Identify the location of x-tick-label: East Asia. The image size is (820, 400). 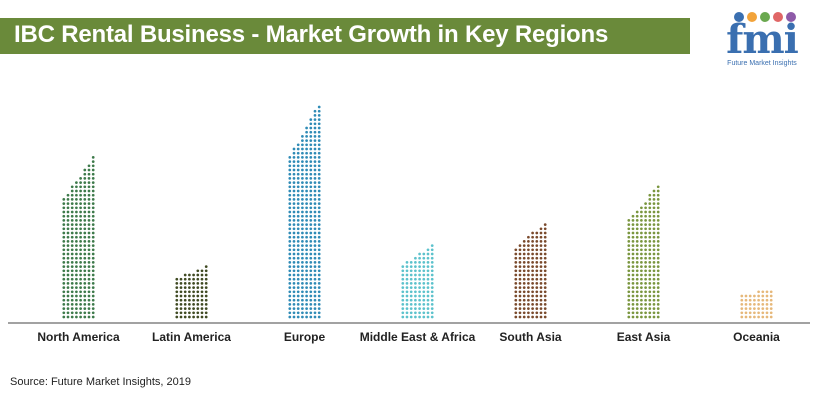
(644, 337).